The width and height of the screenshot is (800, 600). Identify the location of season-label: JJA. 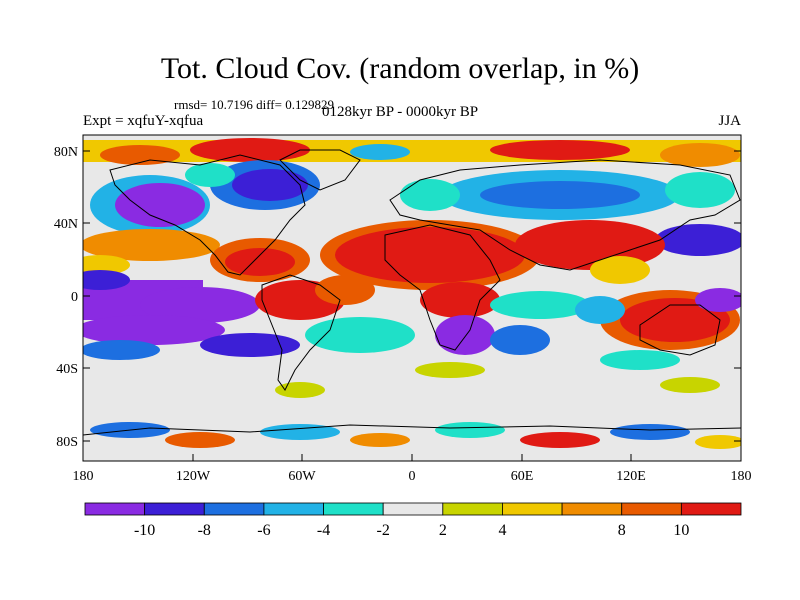
(729, 121).